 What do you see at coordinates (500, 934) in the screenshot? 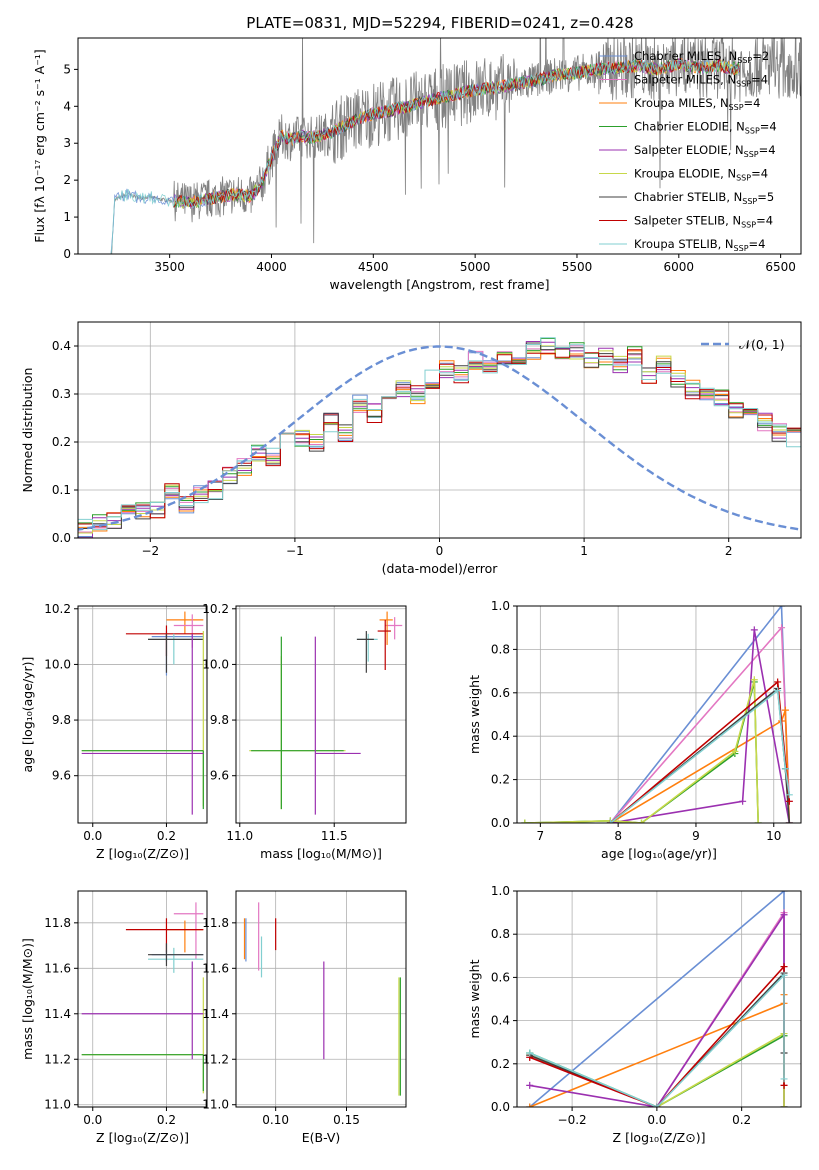
I see `tick-label-y: 0.8` at bounding box center [500, 934].